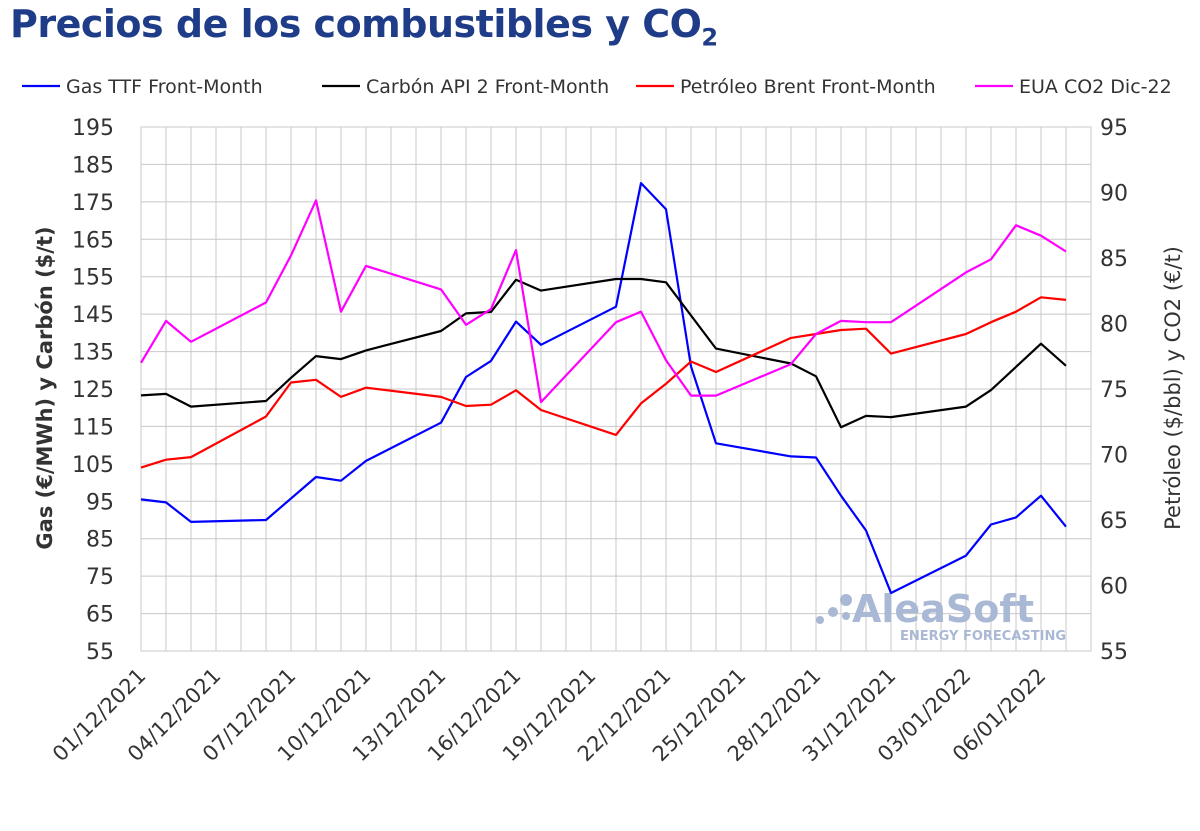 This screenshot has width=1200, height=831. I want to click on left-axis-tick-label: 115, so click(93, 427).